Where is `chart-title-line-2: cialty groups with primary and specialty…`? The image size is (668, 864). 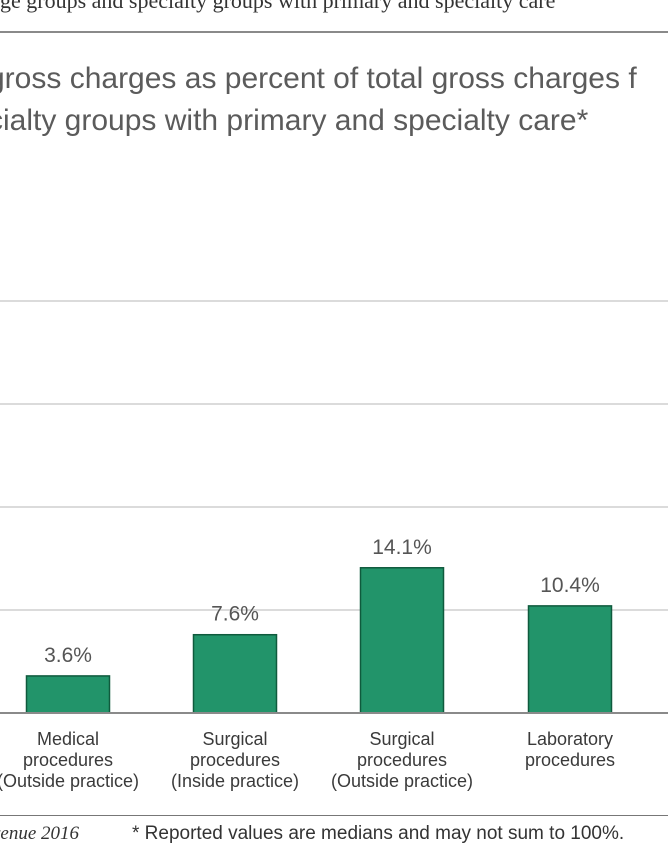
chart-title-line-2: cialty groups with primary and specialty… is located at coordinates (294, 120).